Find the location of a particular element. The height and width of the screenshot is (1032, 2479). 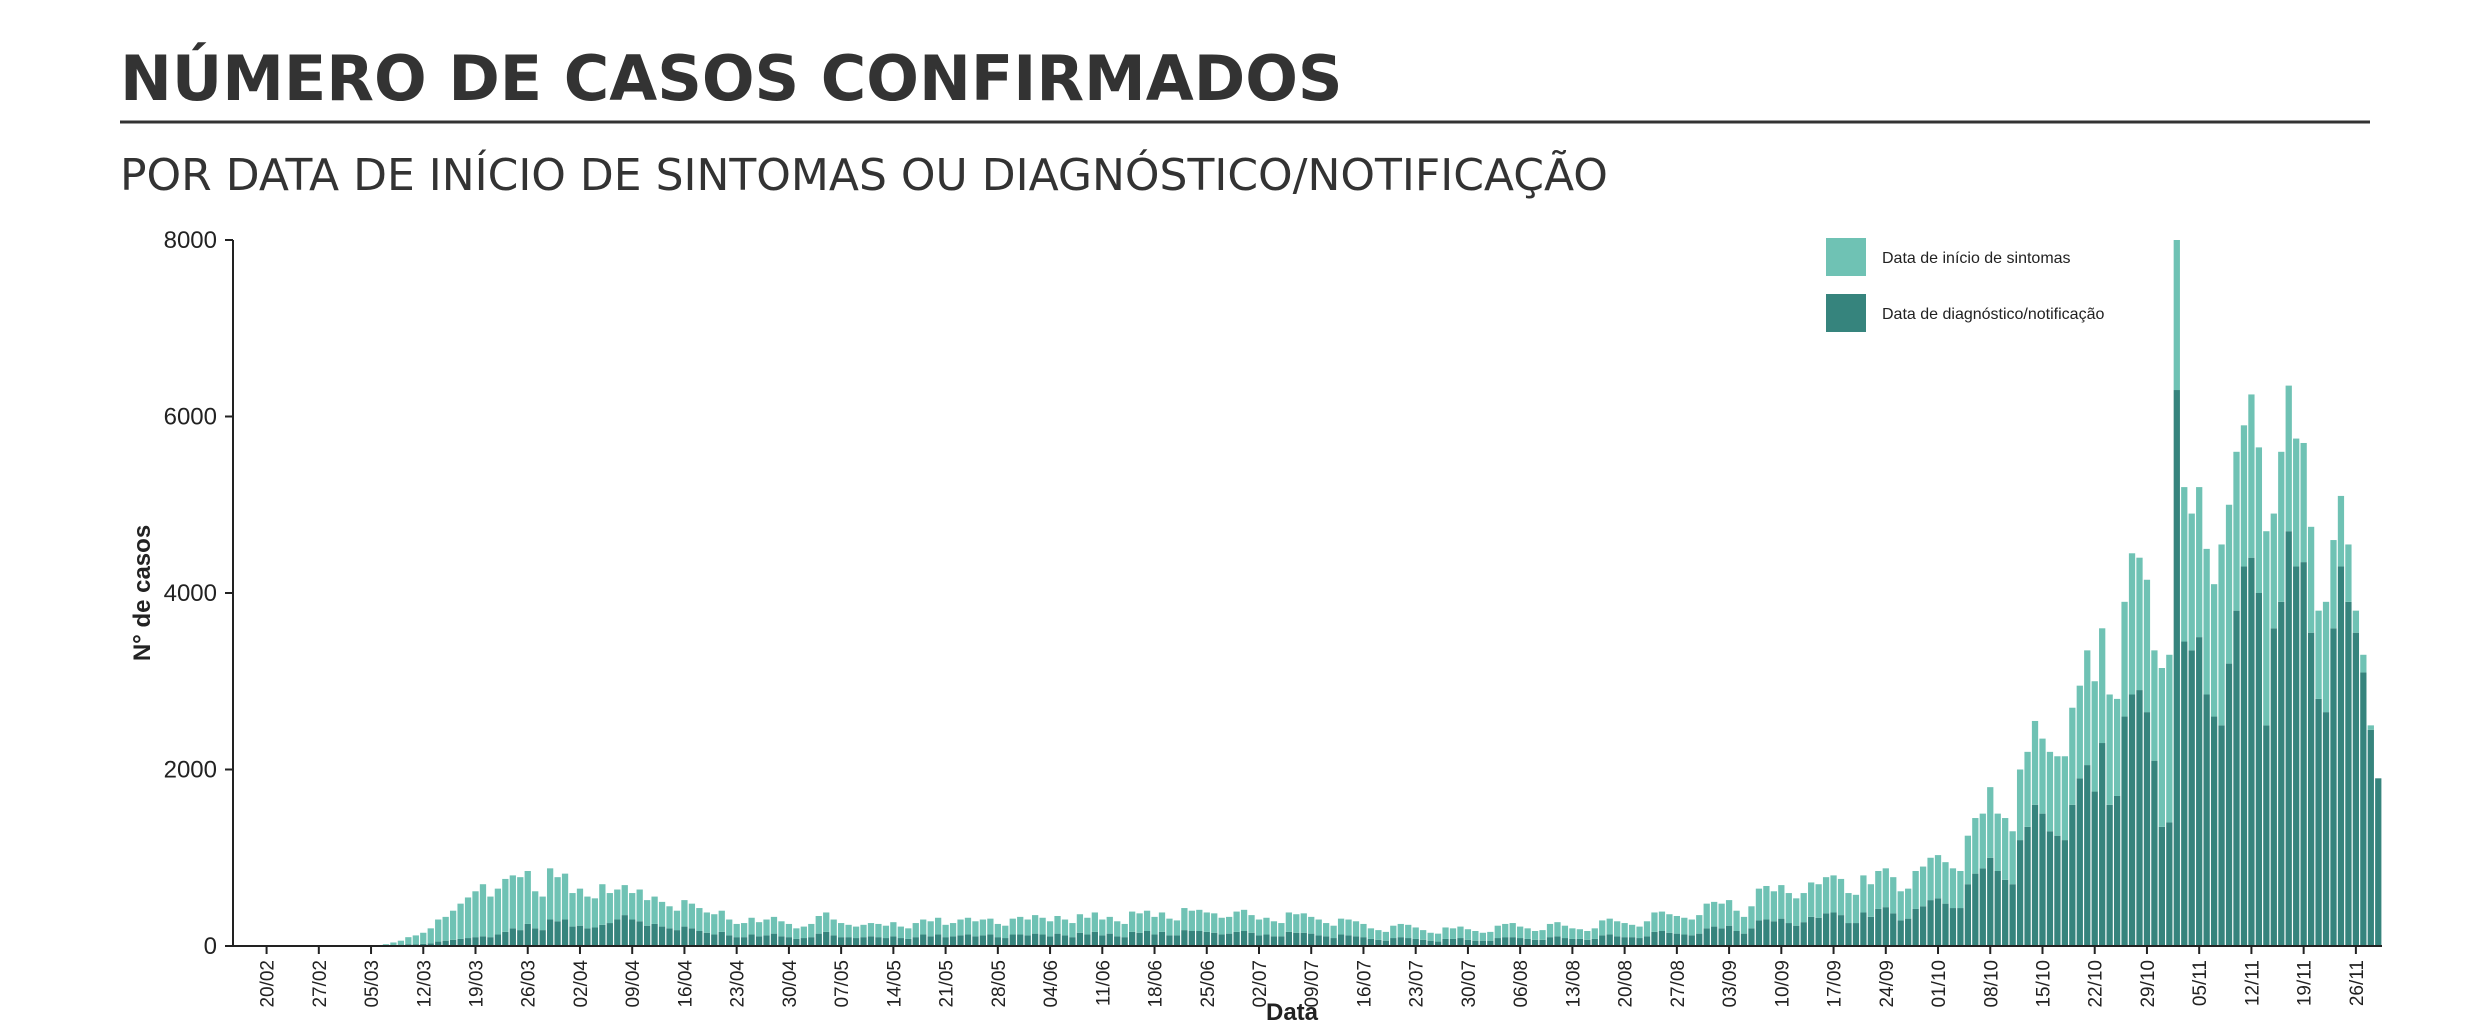

x-tick-label: 18/06 is located at coordinates (1156, 984).